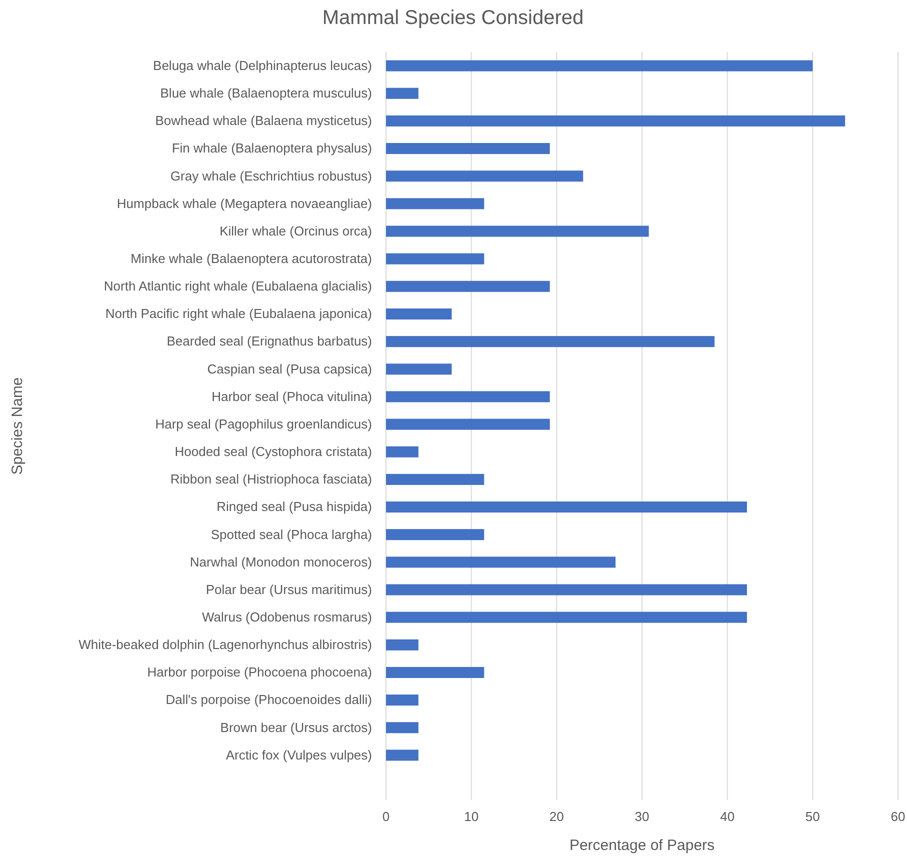  Describe the element at coordinates (556, 816) in the screenshot. I see `x-tick-label: 20` at that location.